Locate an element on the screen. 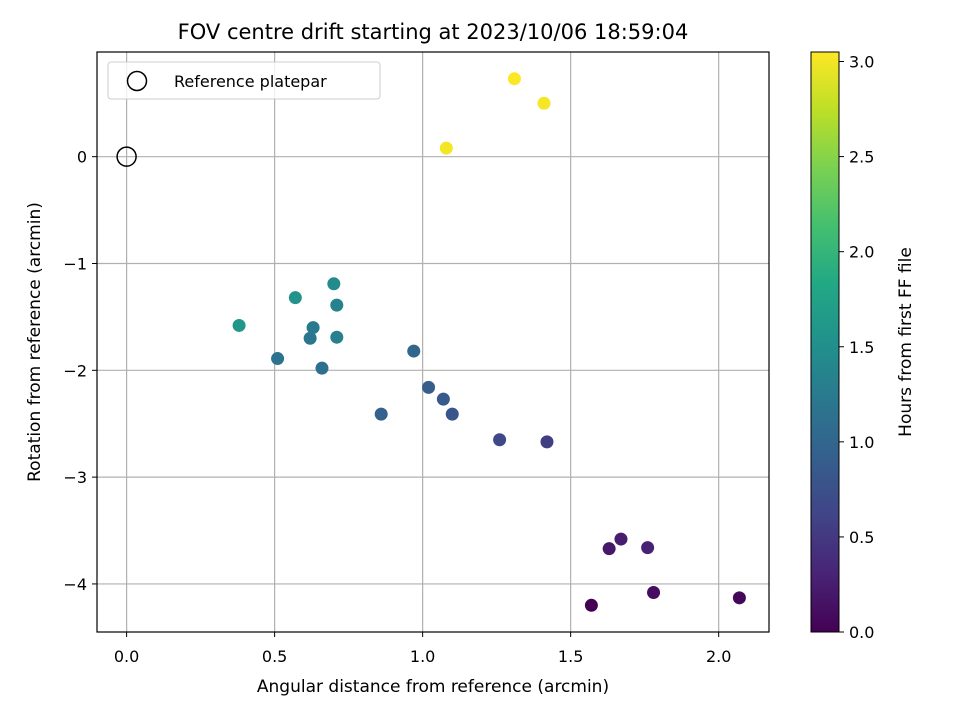  legend-box is located at coordinates (244, 80).